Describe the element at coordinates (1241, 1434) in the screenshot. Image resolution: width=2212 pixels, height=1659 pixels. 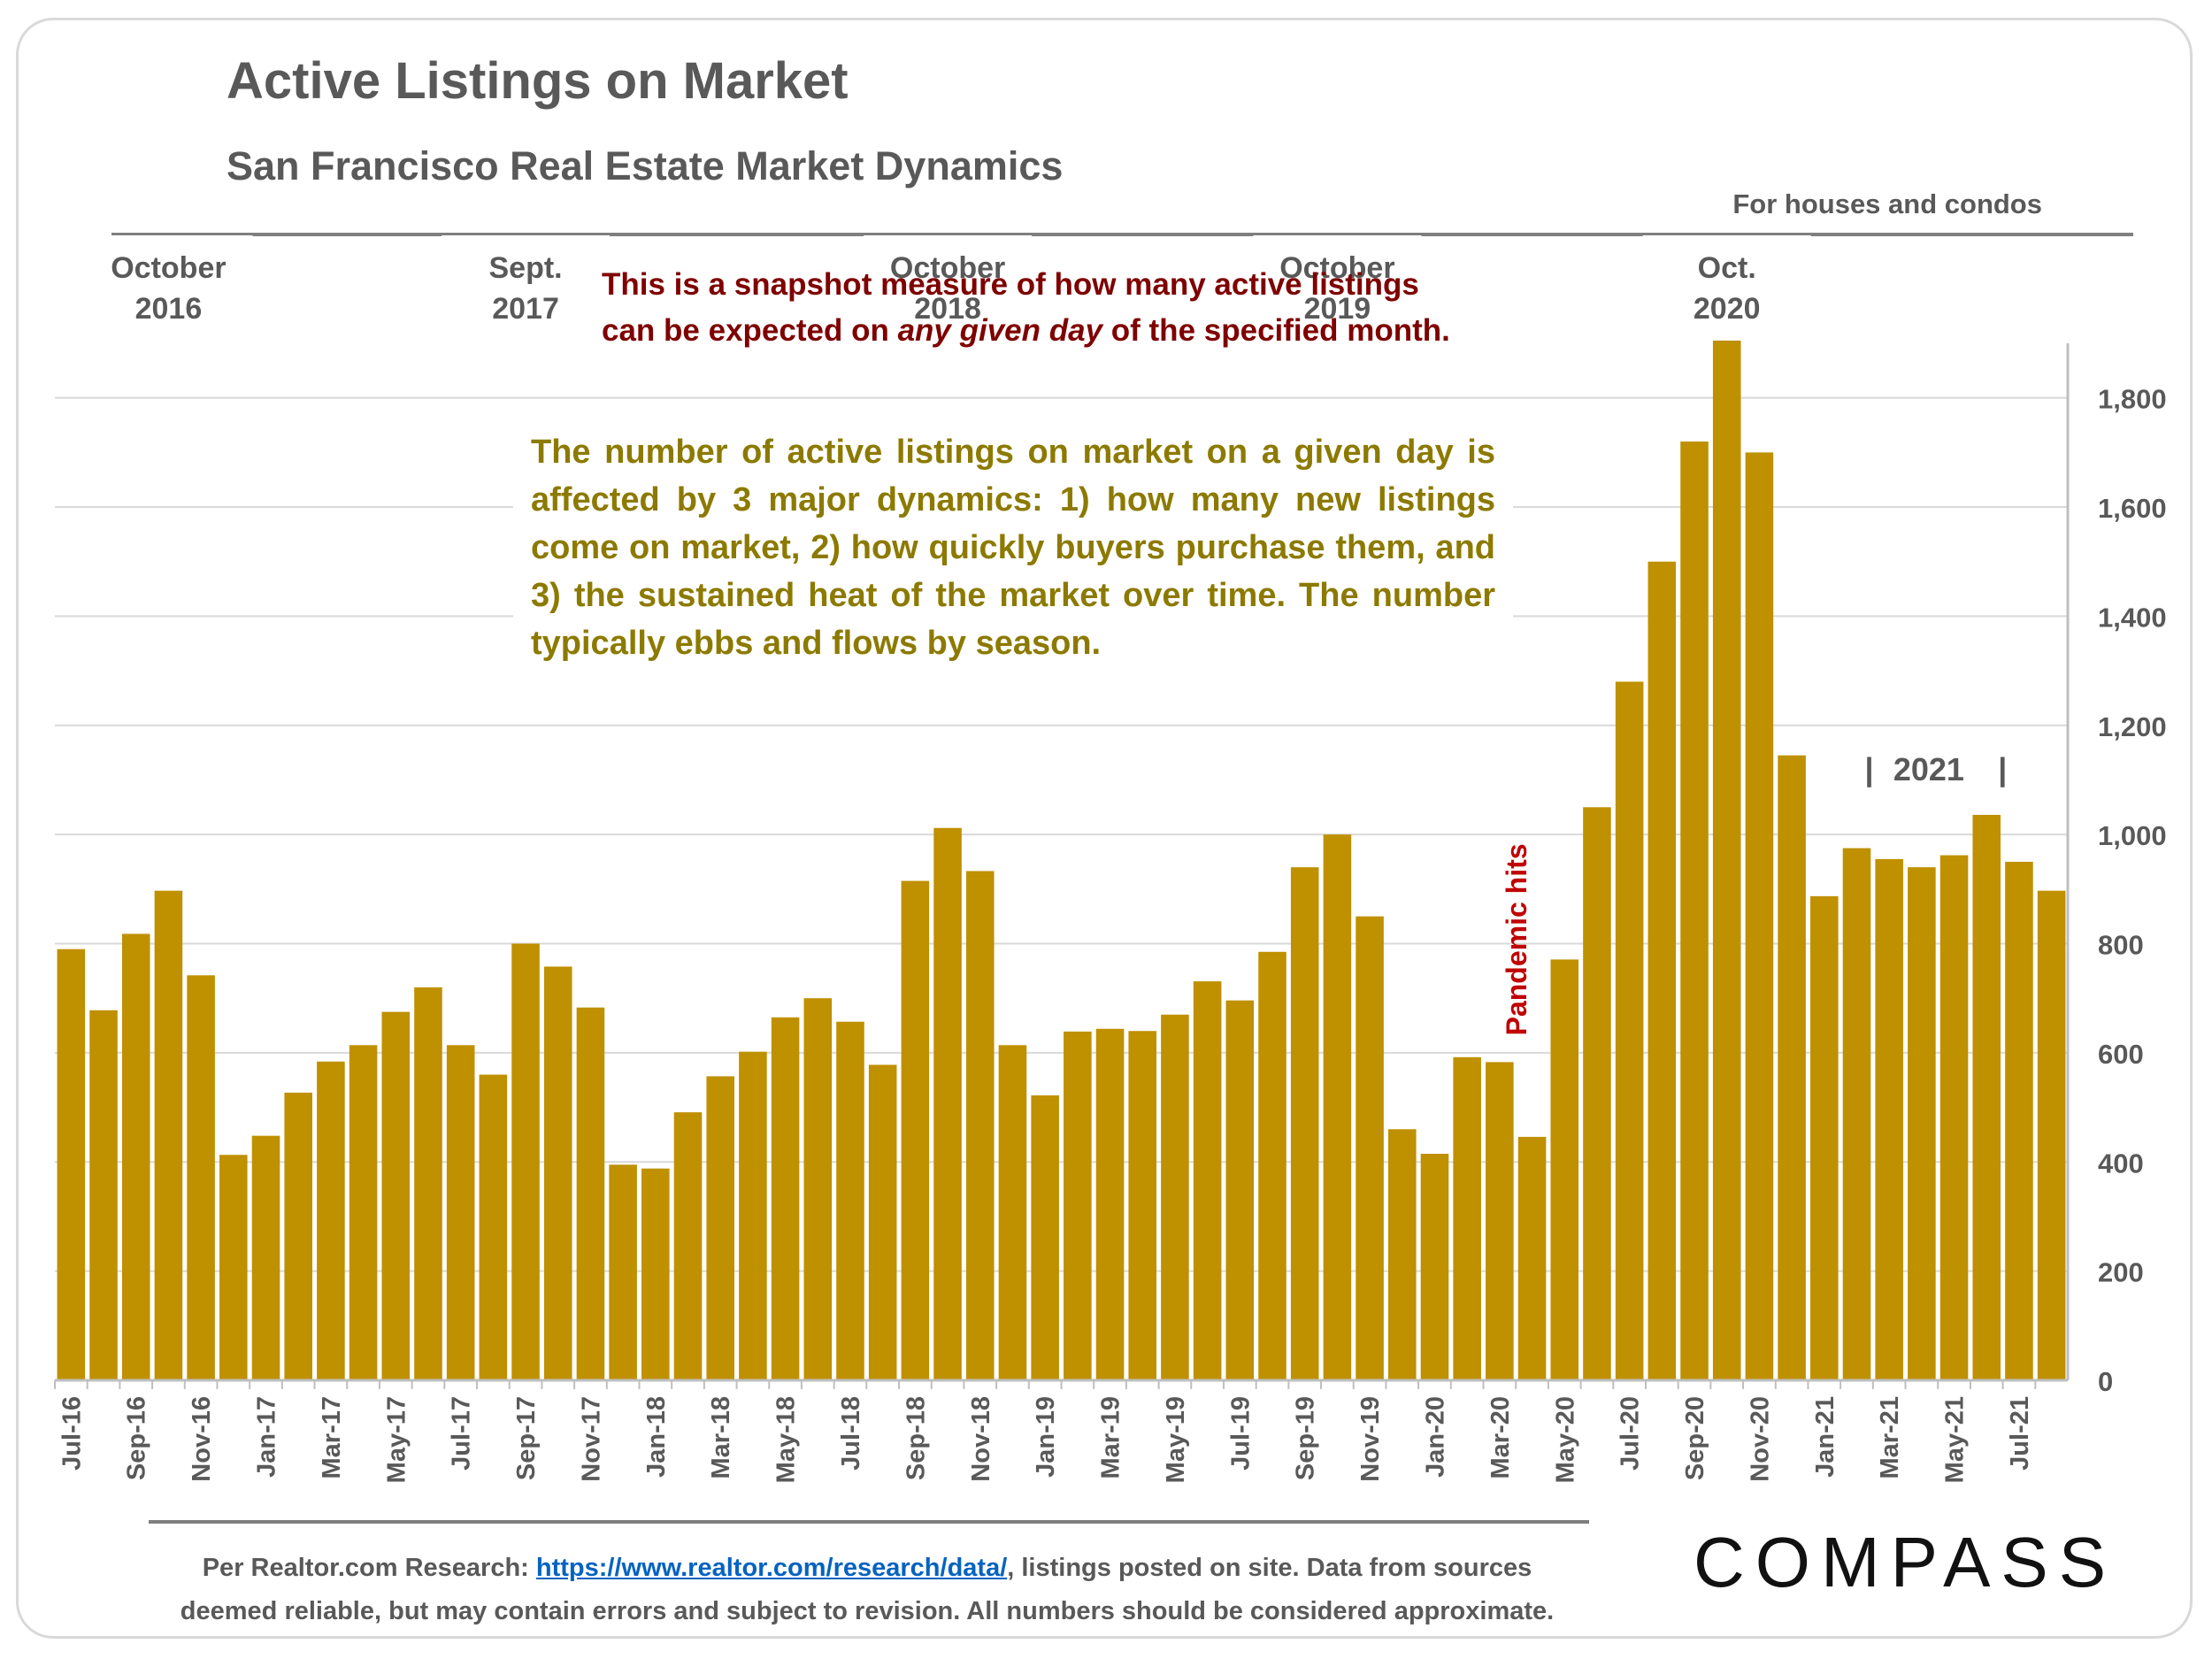
I see `x-tick-label: Jul-19` at that location.